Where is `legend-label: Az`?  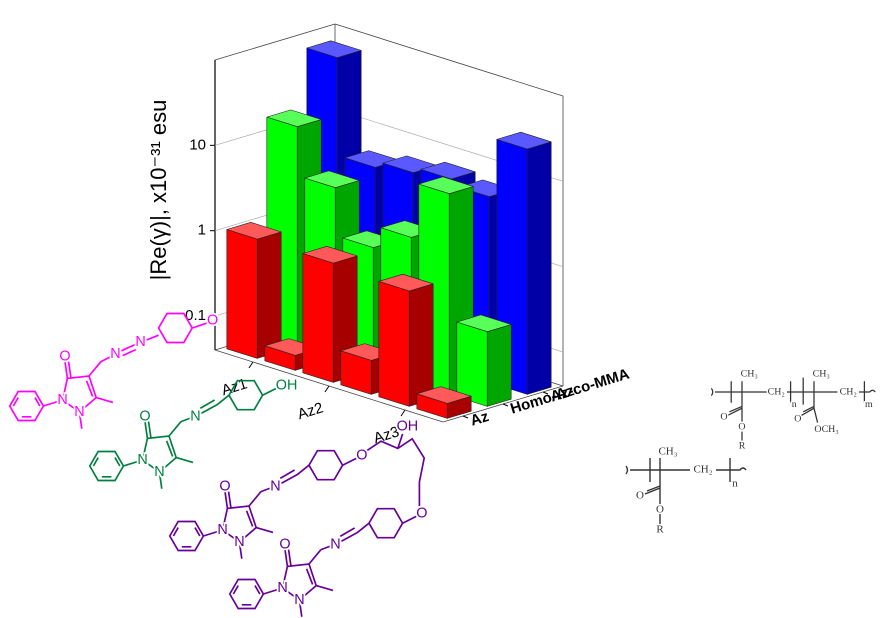
legend-label: Az is located at coordinates (479, 419).